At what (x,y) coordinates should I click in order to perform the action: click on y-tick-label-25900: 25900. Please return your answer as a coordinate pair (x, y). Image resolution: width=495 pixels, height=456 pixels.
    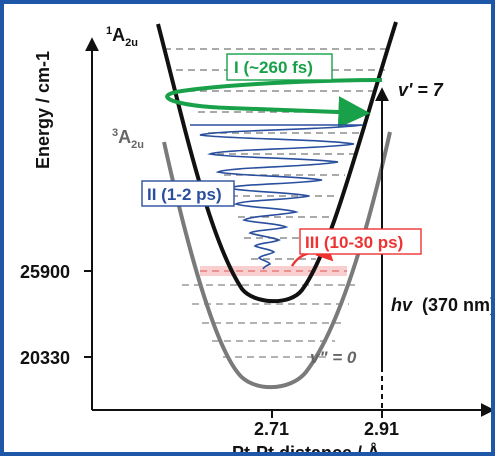
    Looking at the image, I should click on (45, 272).